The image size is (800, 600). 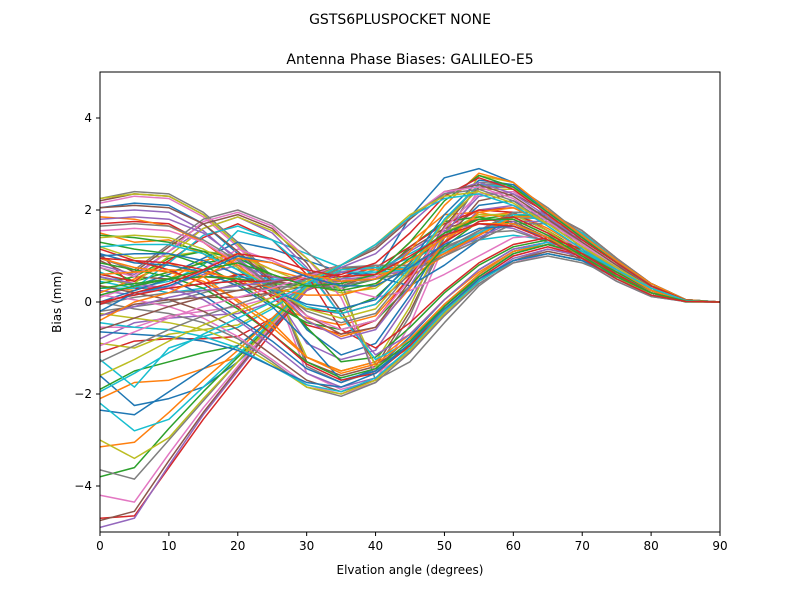 I want to click on x-tick-label: 10, so click(x=168, y=546).